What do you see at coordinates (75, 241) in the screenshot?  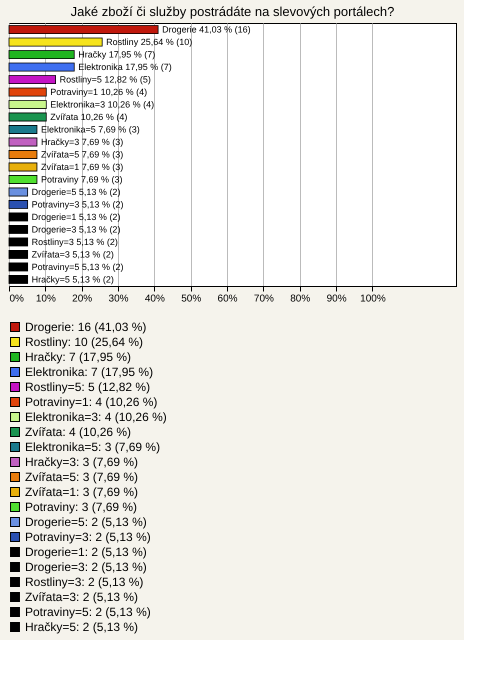 I see `data-label: Rostliny=3 5,13 % (2)` at bounding box center [75, 241].